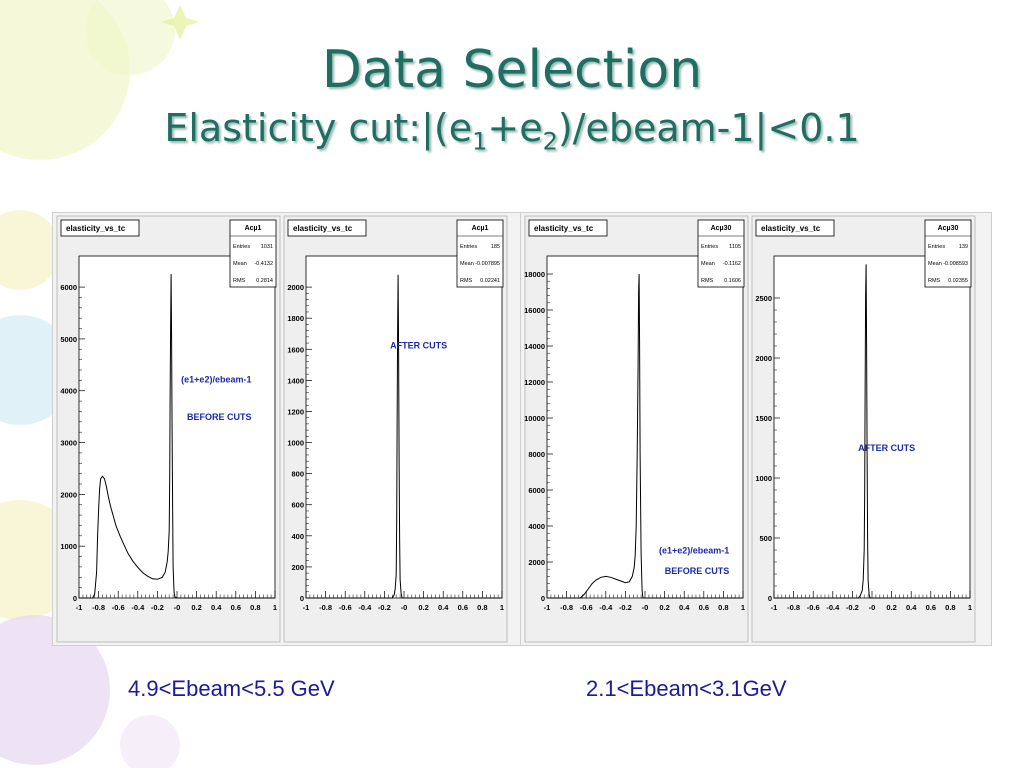 The width and height of the screenshot is (1024, 768). What do you see at coordinates (216, 380) in the screenshot?
I see `histogram-annotation: (e1+e2)/ebeam-1` at bounding box center [216, 380].